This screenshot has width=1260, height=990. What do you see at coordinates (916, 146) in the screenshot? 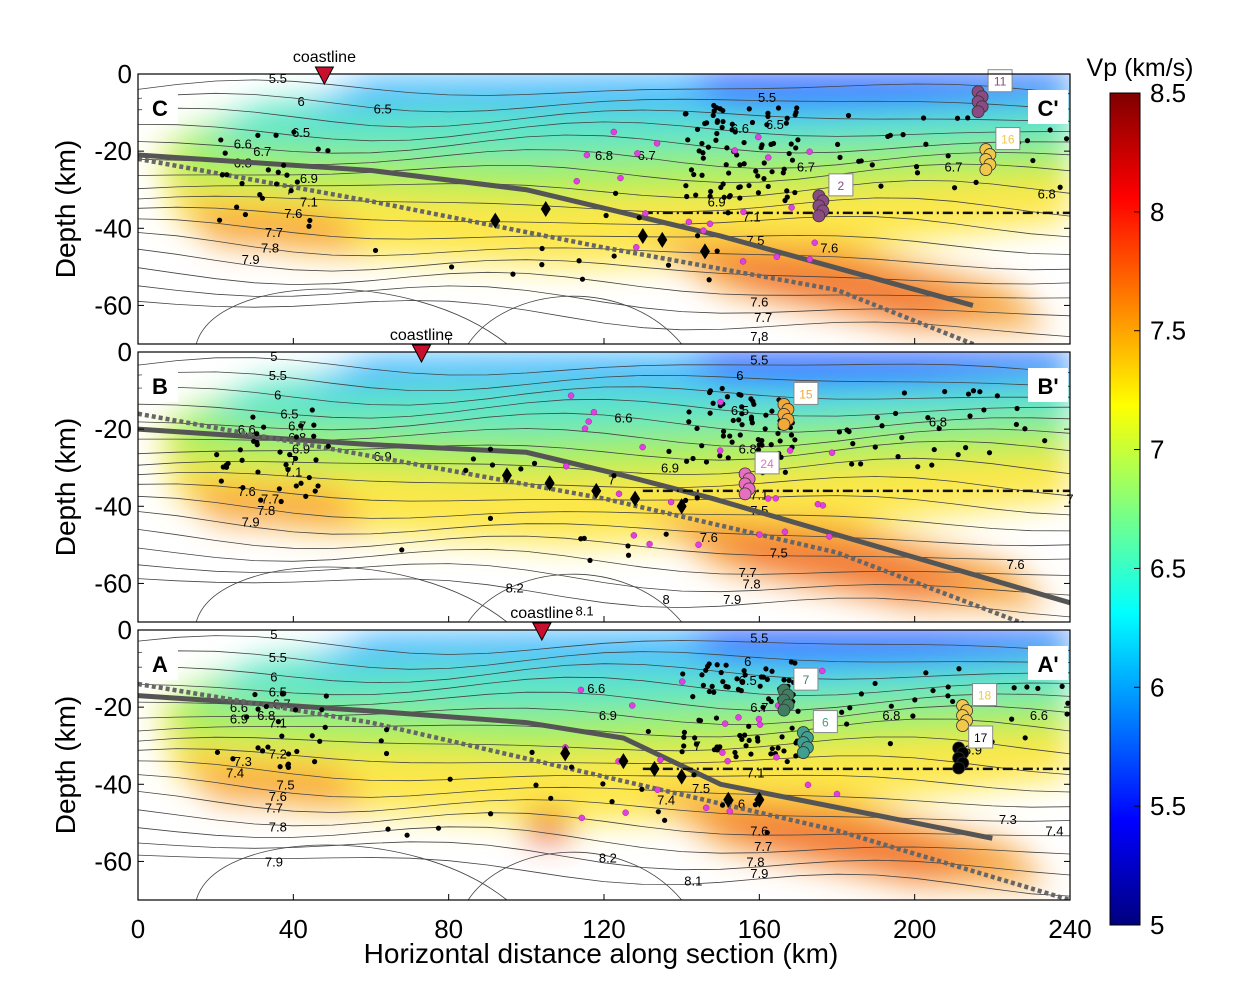
I see `clusters: 11 16 2` at bounding box center [916, 146].